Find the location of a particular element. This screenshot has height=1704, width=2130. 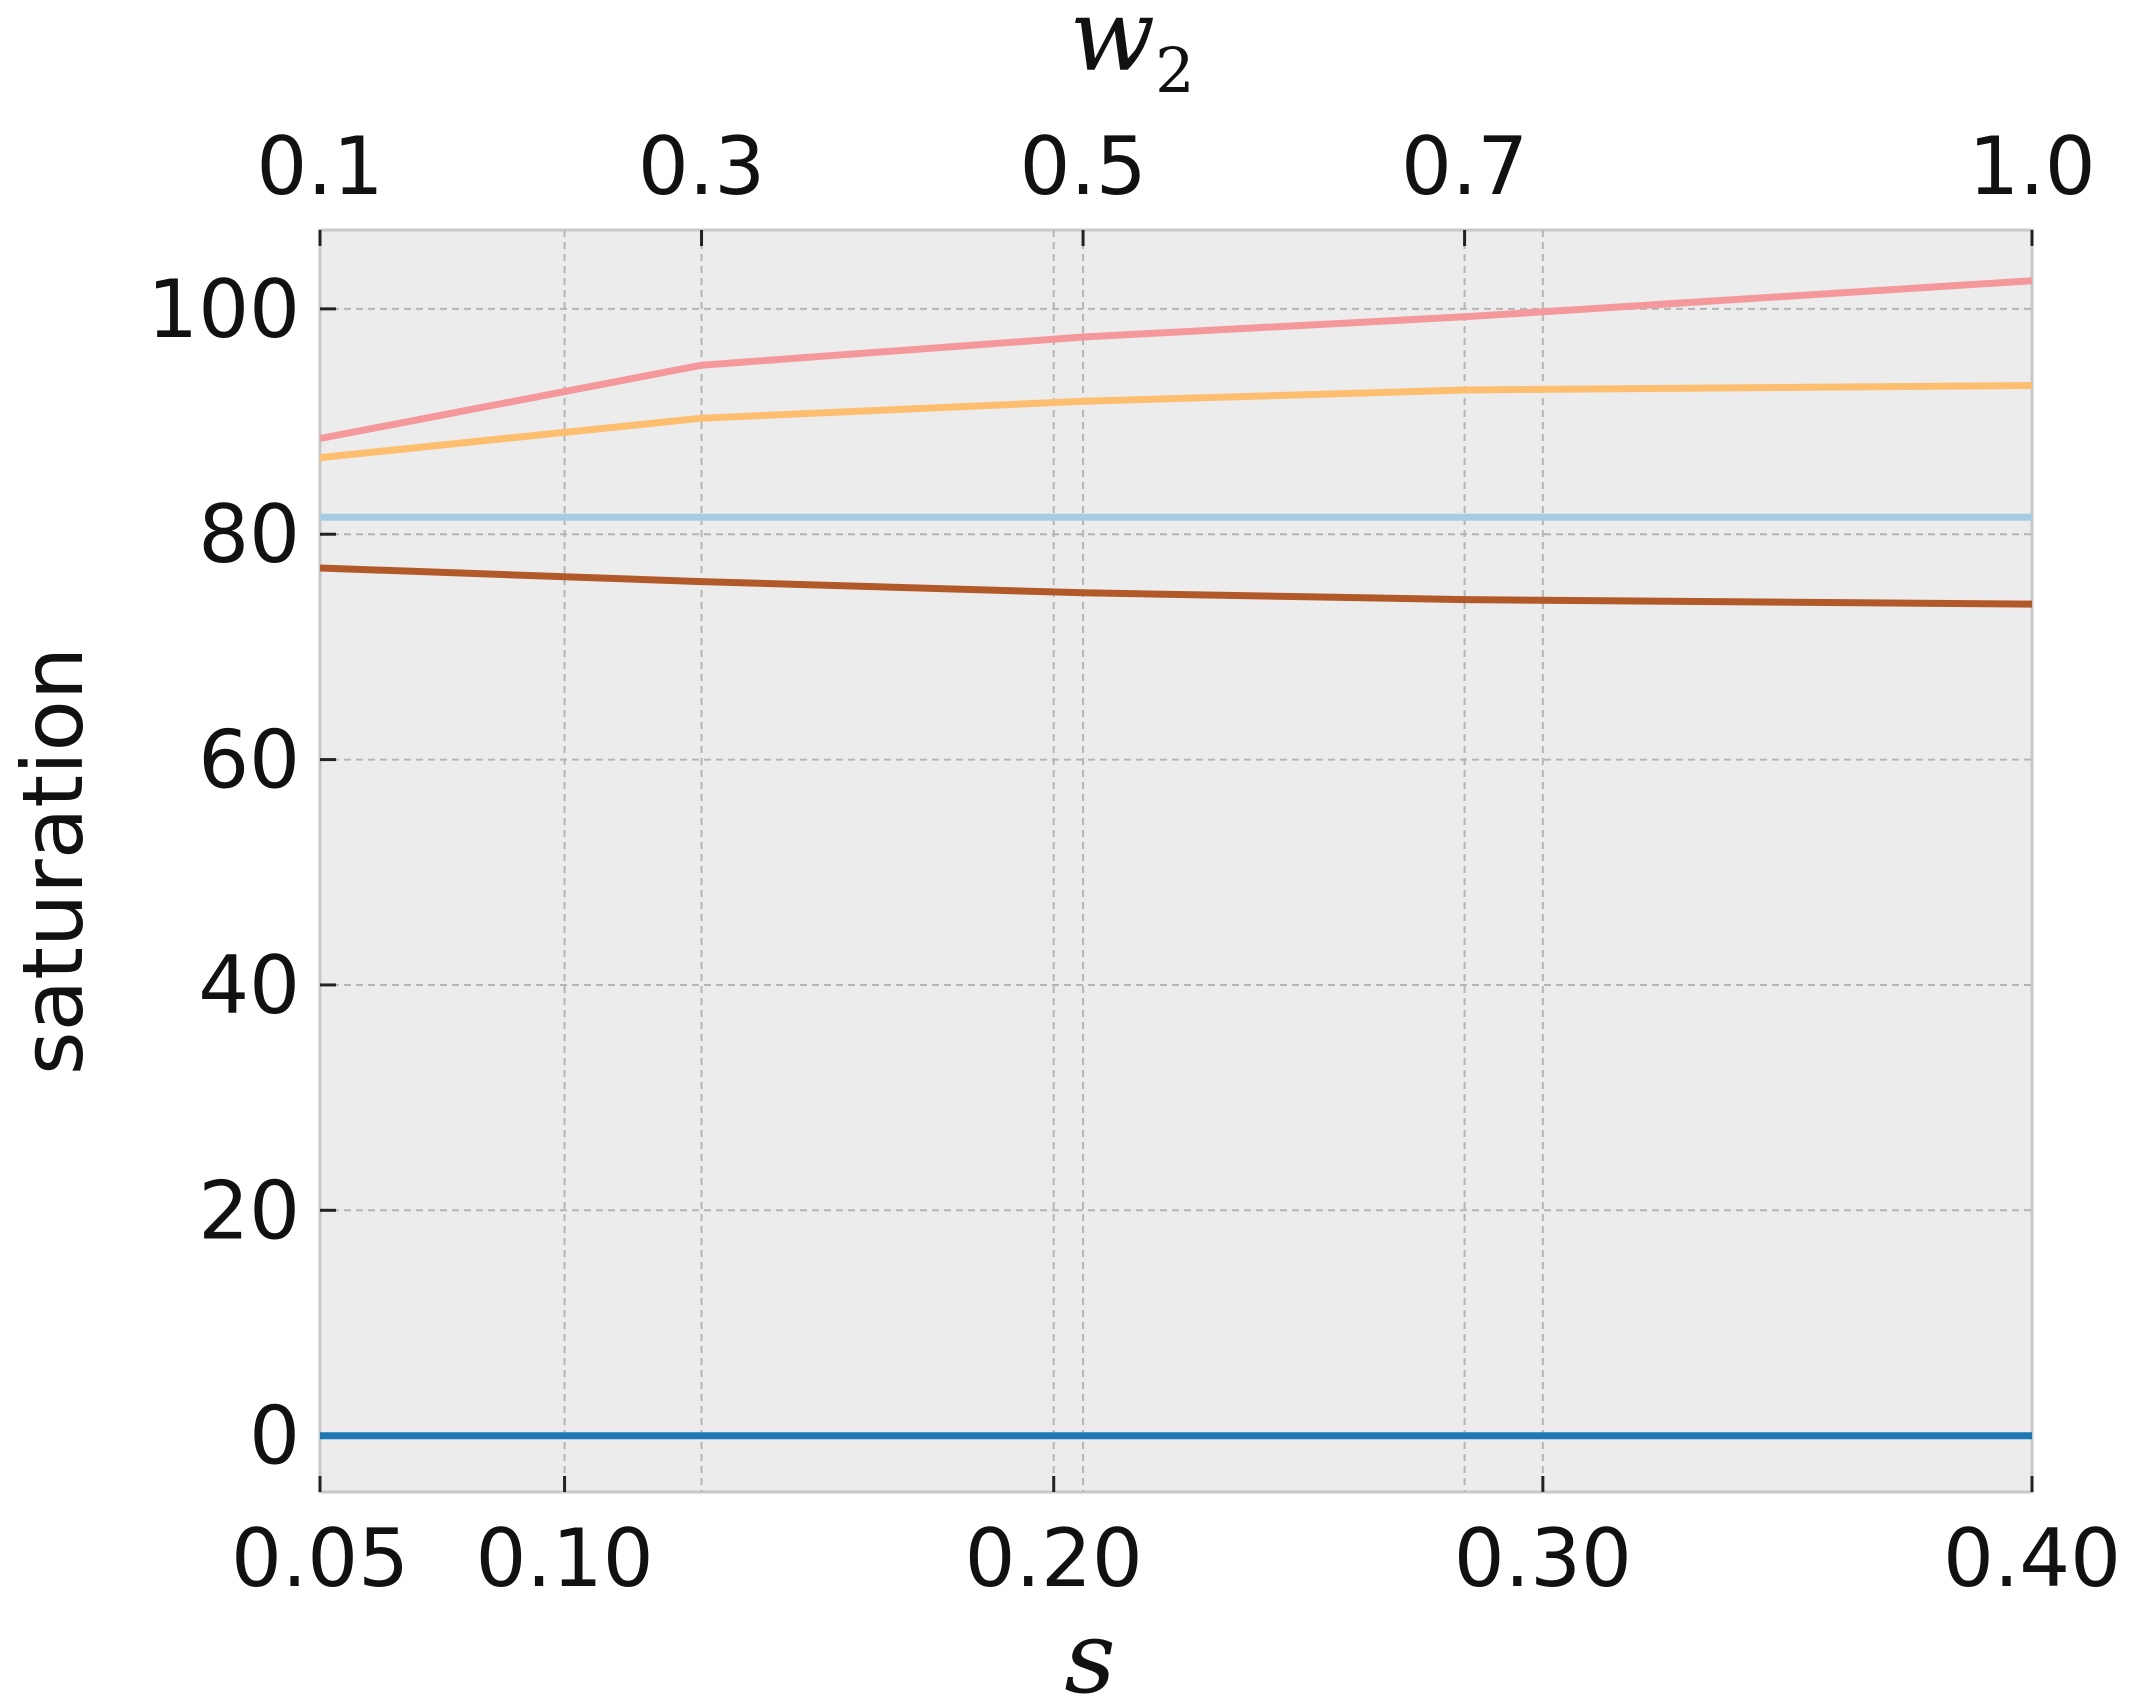

x-bottom-tick-label: 0.20 is located at coordinates (1054, 1558).